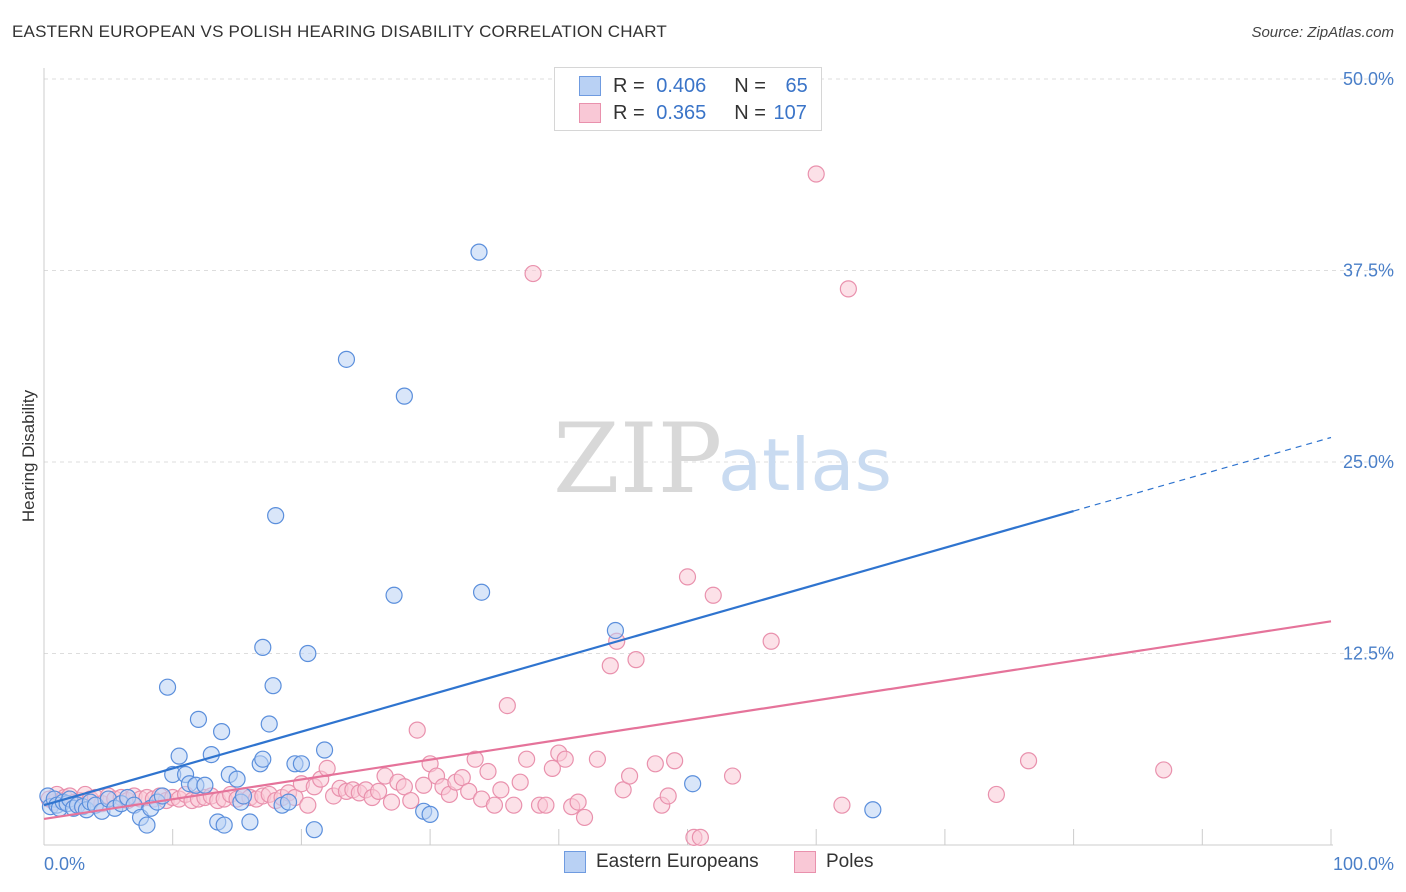  I want to click on source-label: Source: ZipAtlas.com, so click(1322, 32).